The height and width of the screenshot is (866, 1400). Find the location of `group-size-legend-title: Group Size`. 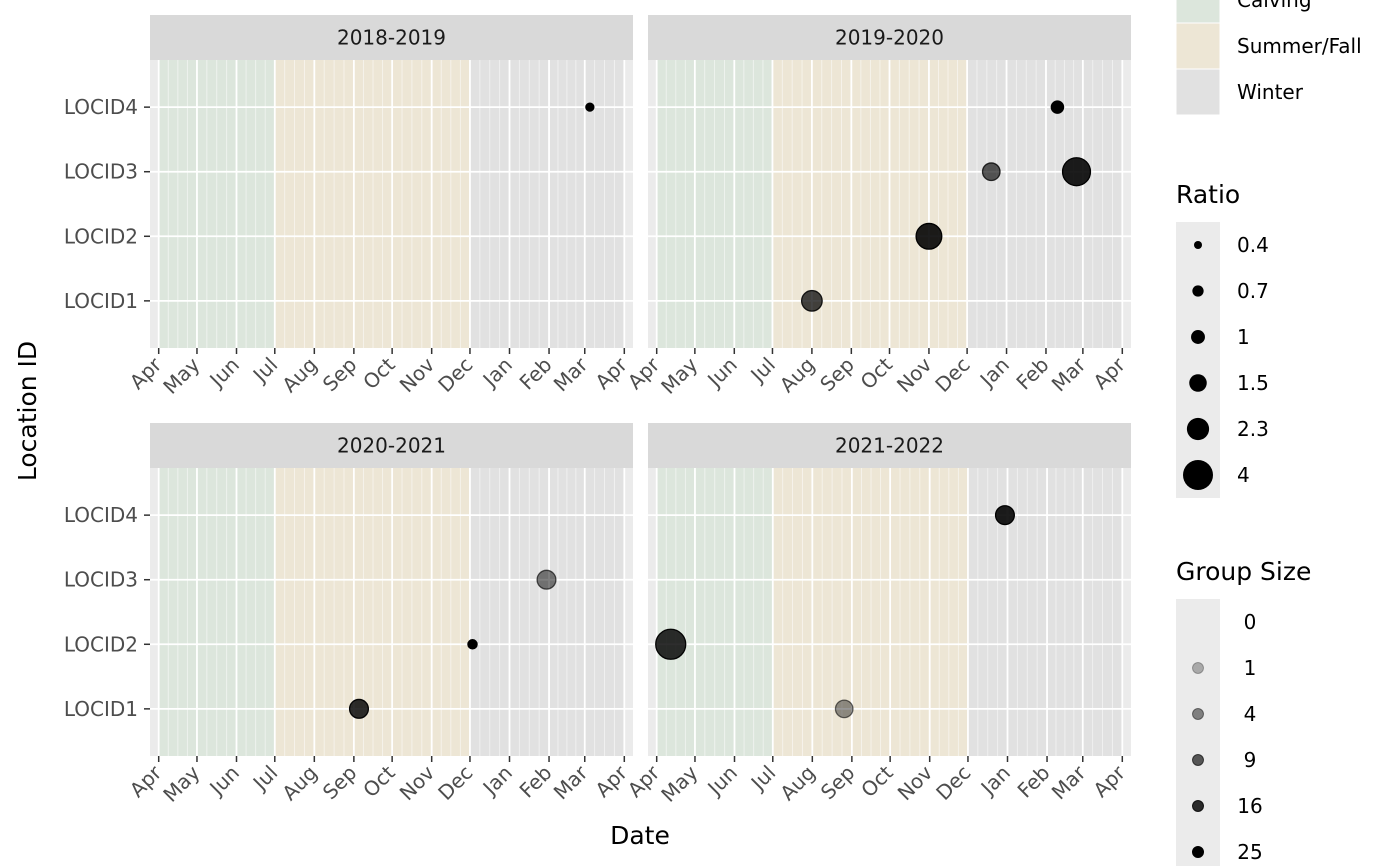

group-size-legend-title: Group Size is located at coordinates (1243, 571).